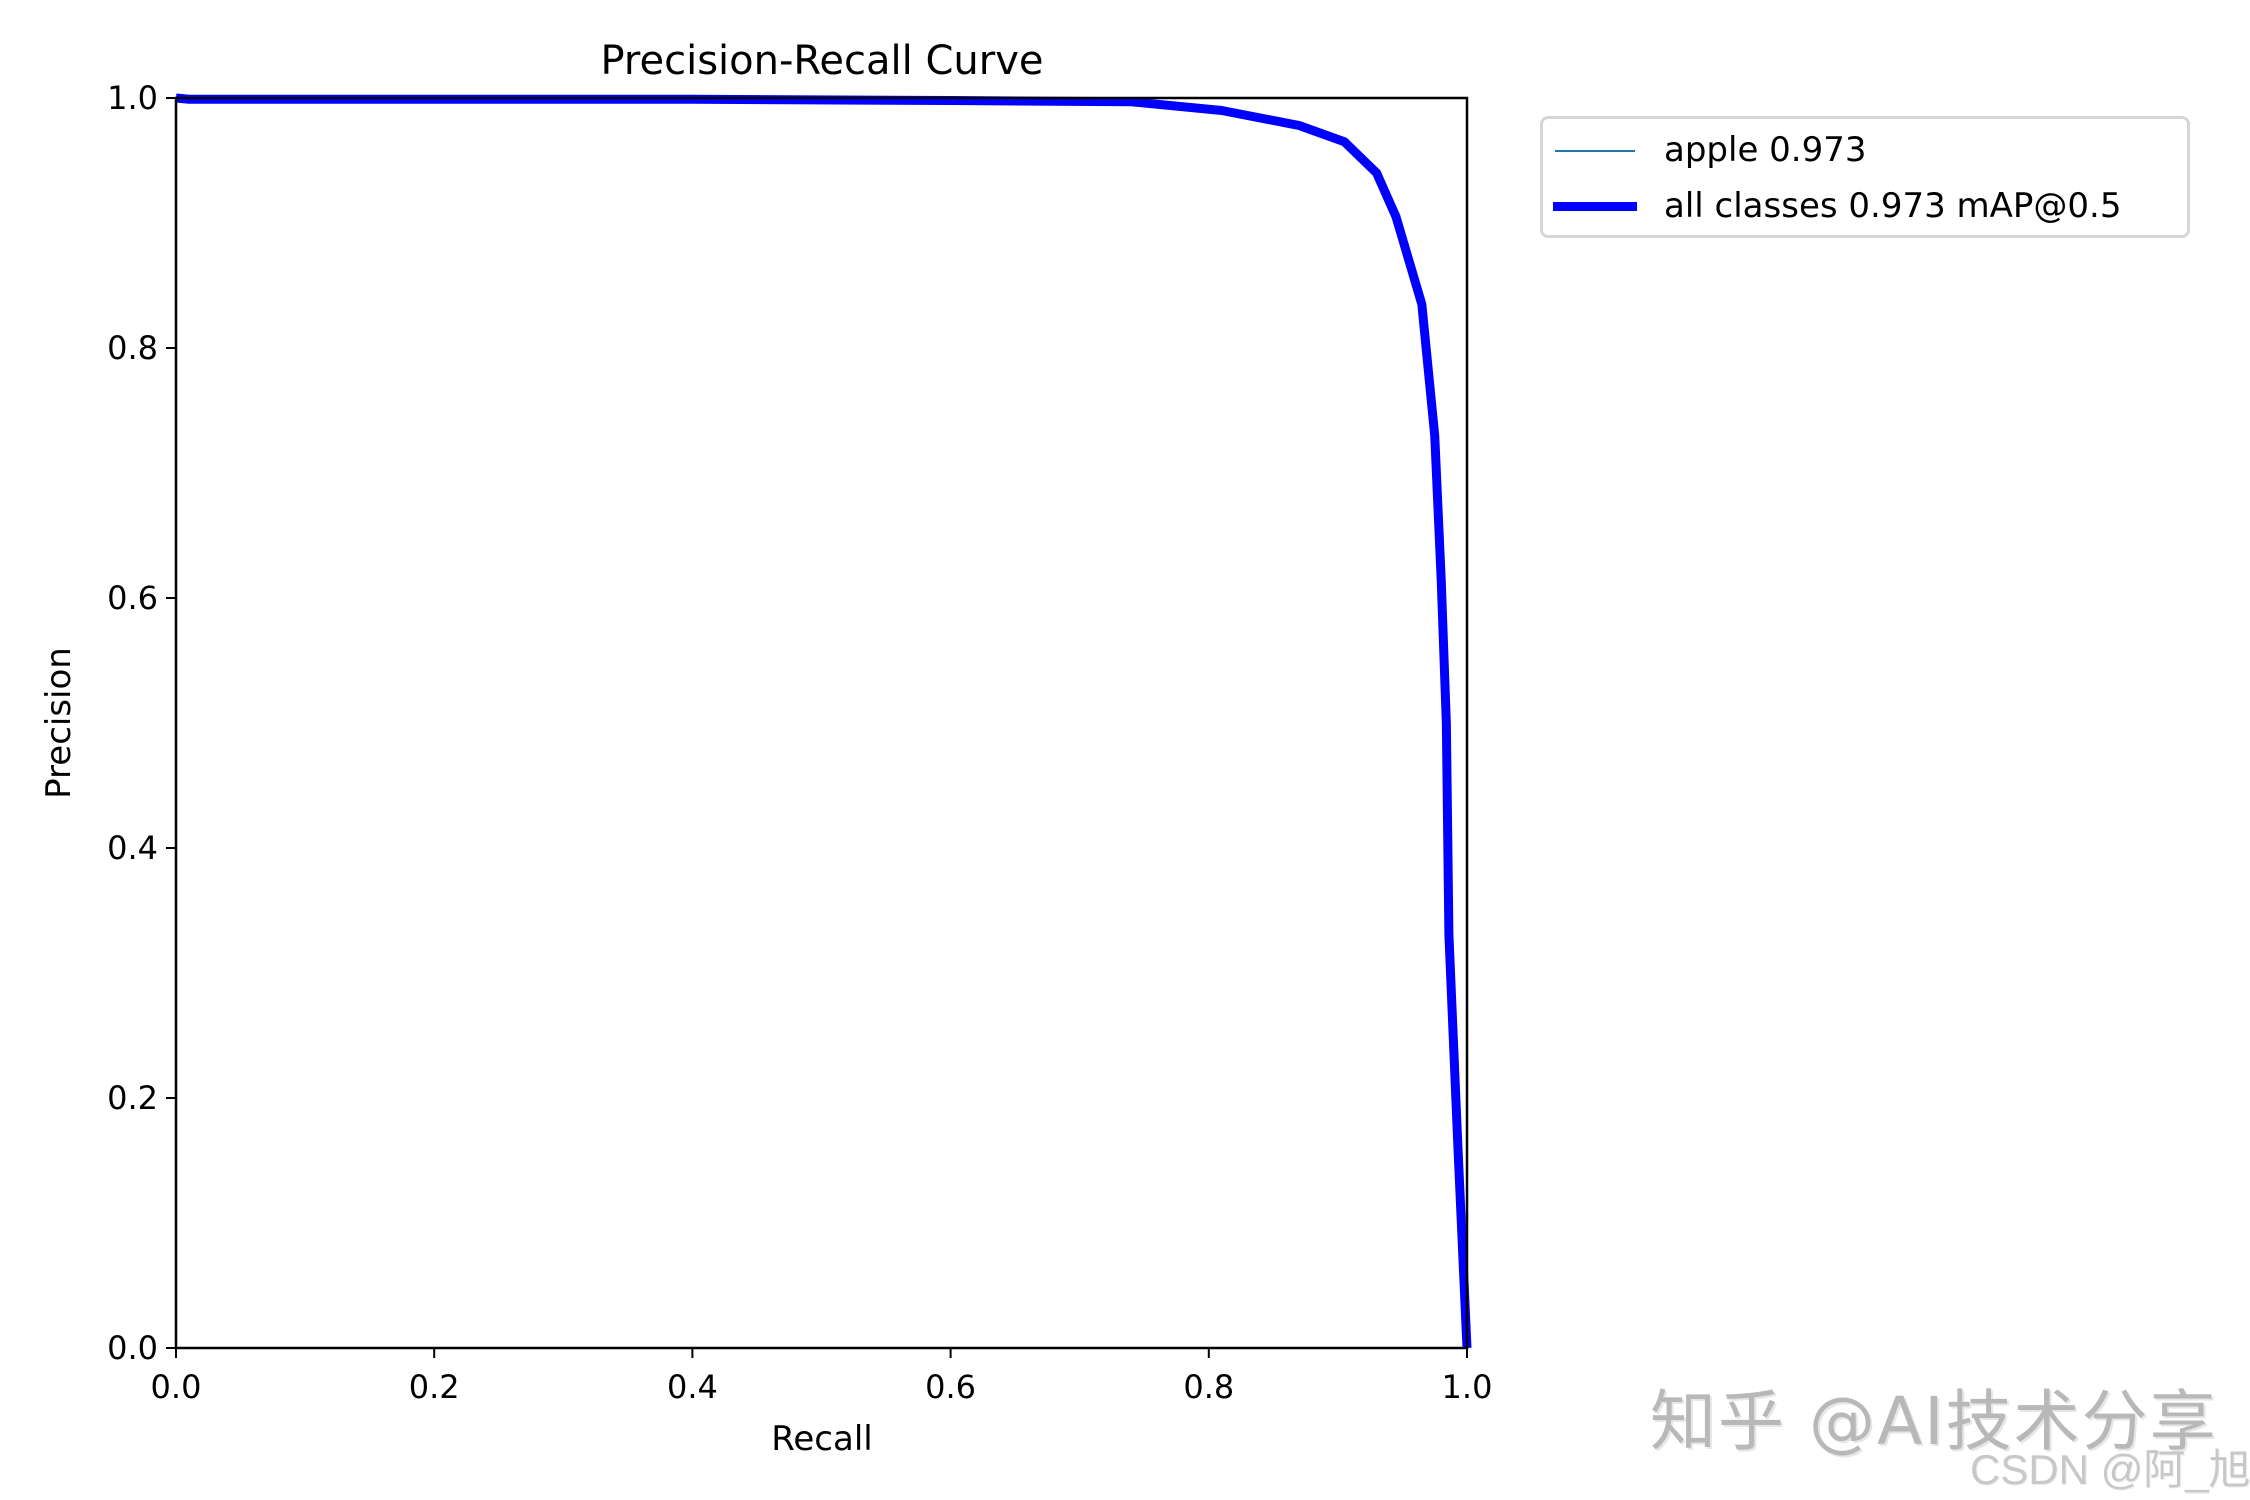 This screenshot has width=2250, height=1500. I want to click on legend-label-all-classes: all classes 0.973 mAP@0.5, so click(1893, 206).